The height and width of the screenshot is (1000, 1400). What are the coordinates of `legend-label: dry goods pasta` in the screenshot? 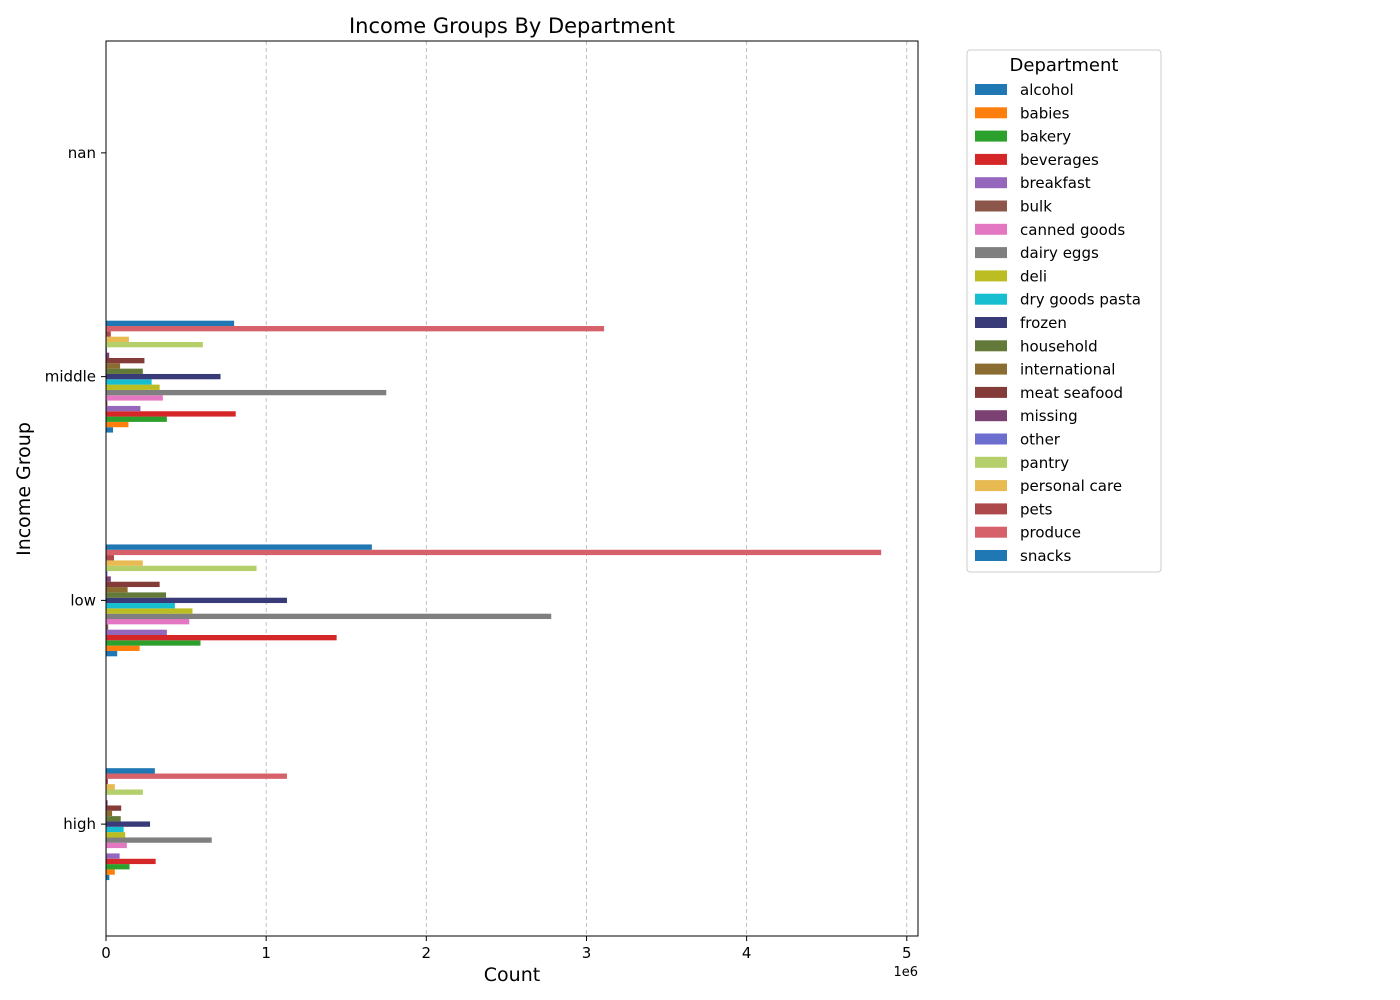 It's located at (1080, 300).